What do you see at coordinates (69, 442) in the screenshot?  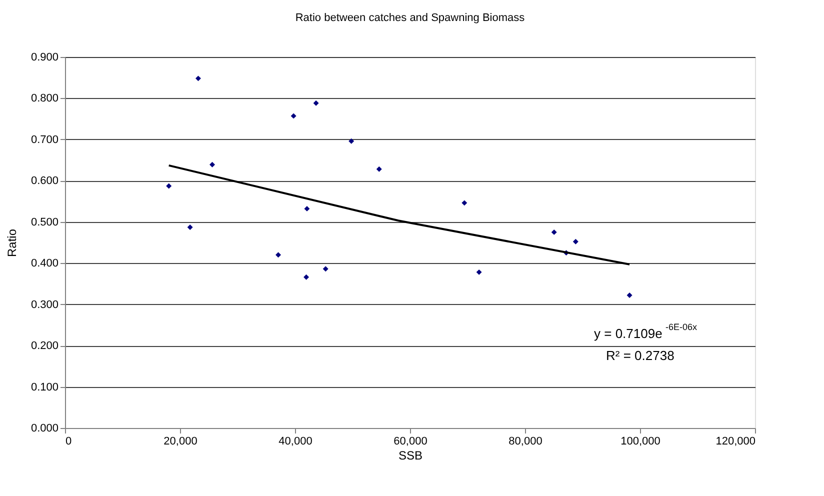 I see `x-tick-label: 0` at bounding box center [69, 442].